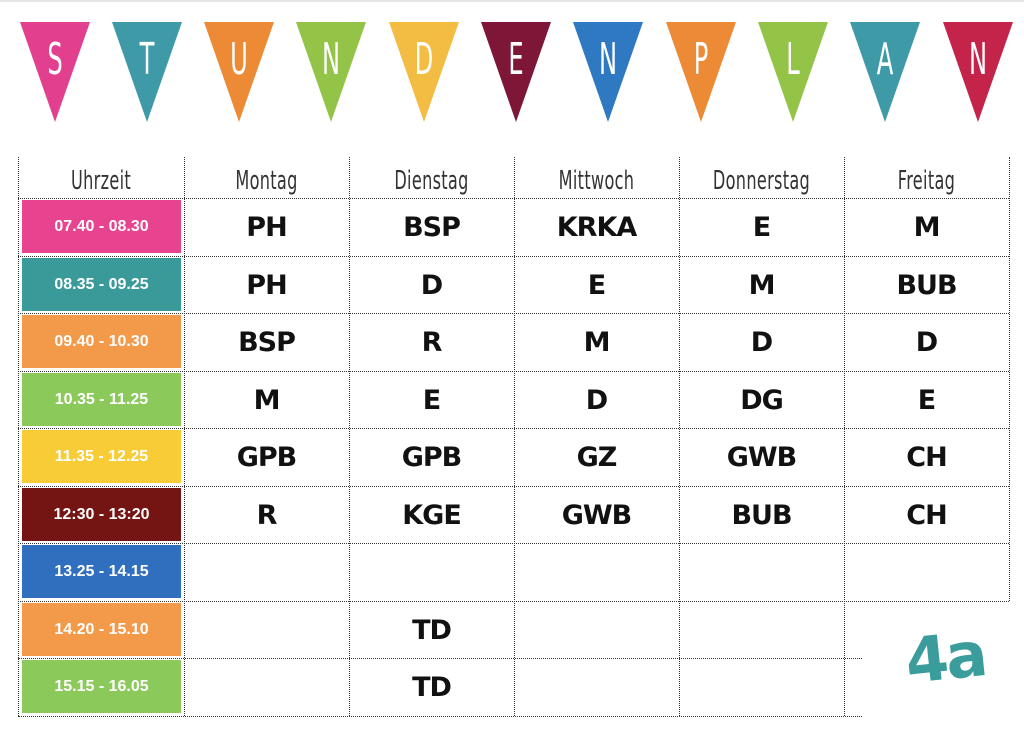 Image resolution: width=1024 pixels, height=732 pixels. What do you see at coordinates (945, 657) in the screenshot?
I see `class-label: 4a` at bounding box center [945, 657].